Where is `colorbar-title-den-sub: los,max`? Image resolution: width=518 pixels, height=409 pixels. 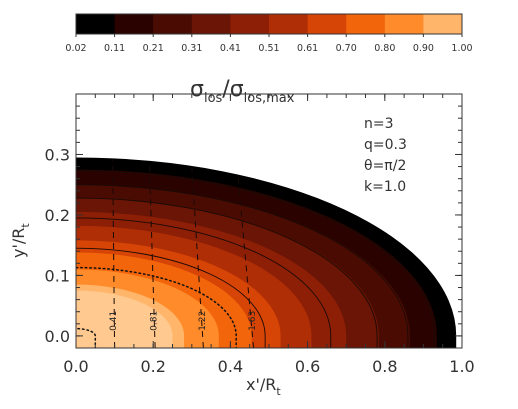
colorbar-title-den-sub: los,max is located at coordinates (269, 98).